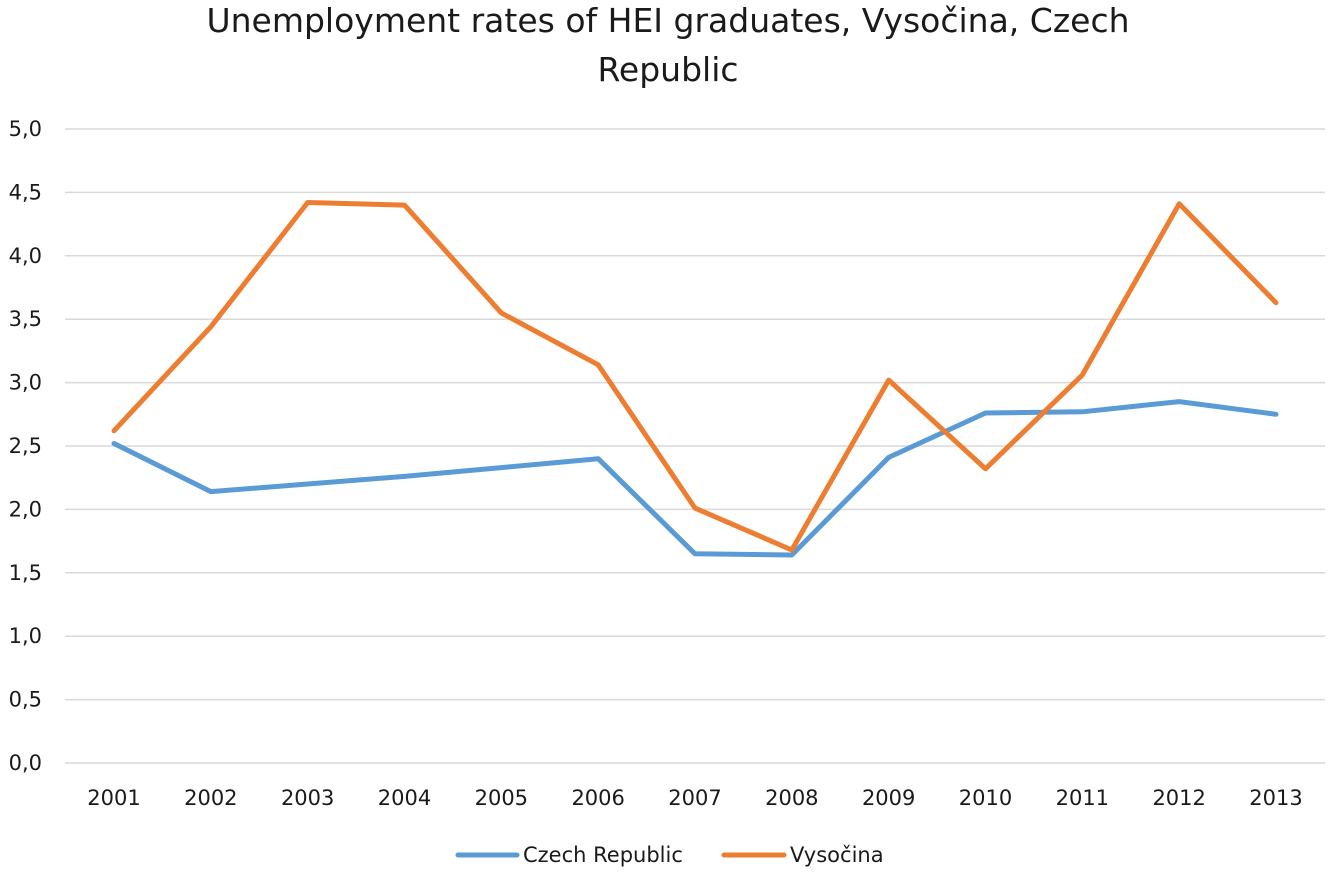 Image resolution: width=1335 pixels, height=873 pixels. I want to click on chart-title-line-2: Republic, so click(667, 69).